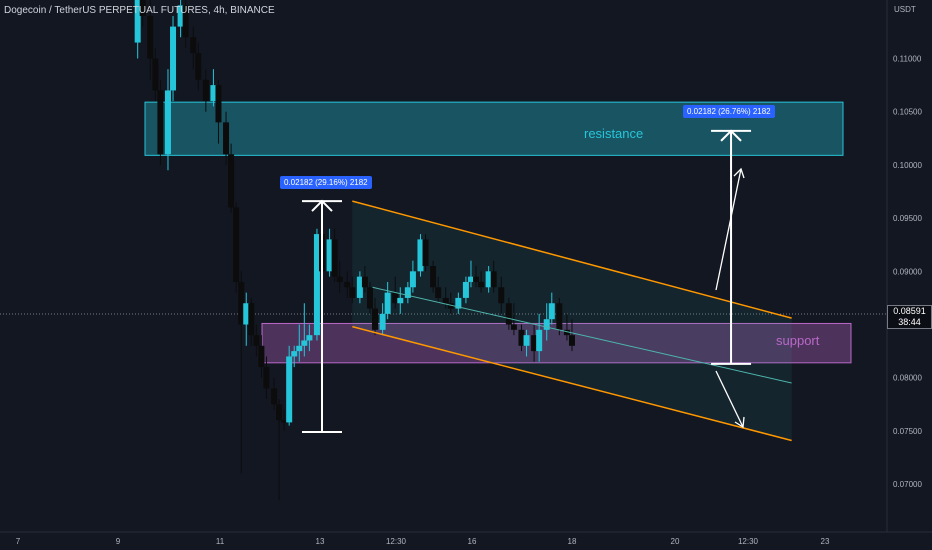  What do you see at coordinates (909, 311) in the screenshot?
I see `last-price-value: 0.08591` at bounding box center [909, 311].